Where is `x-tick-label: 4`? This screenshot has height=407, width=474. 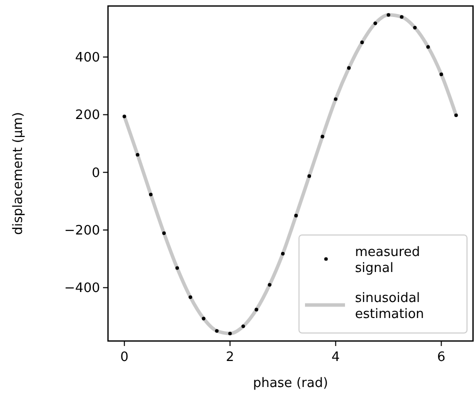 x-tick-label: 4 is located at coordinates (336, 357).